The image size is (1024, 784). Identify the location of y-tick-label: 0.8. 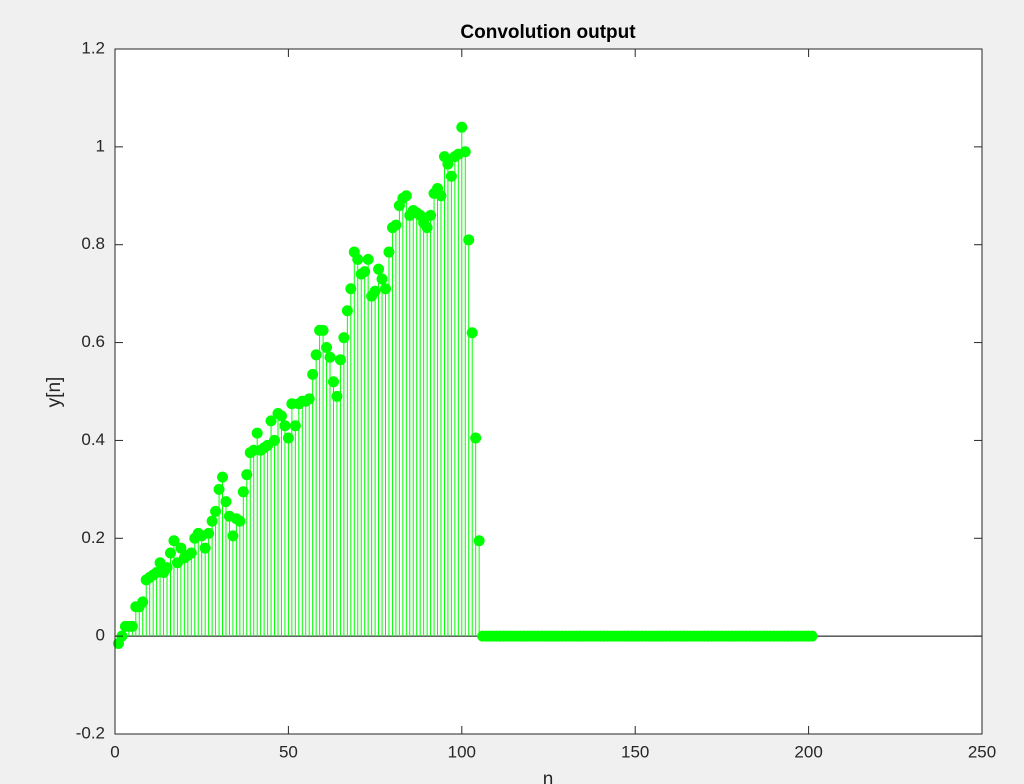
(93, 243).